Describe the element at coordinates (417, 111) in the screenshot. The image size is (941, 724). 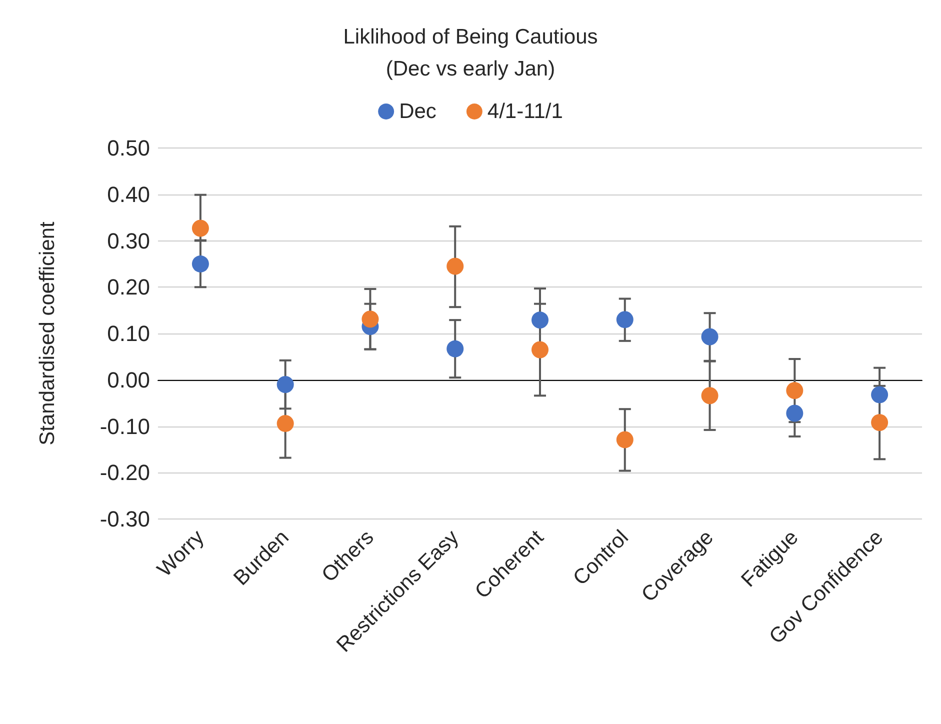
I see `legend-label: Dec` at that location.